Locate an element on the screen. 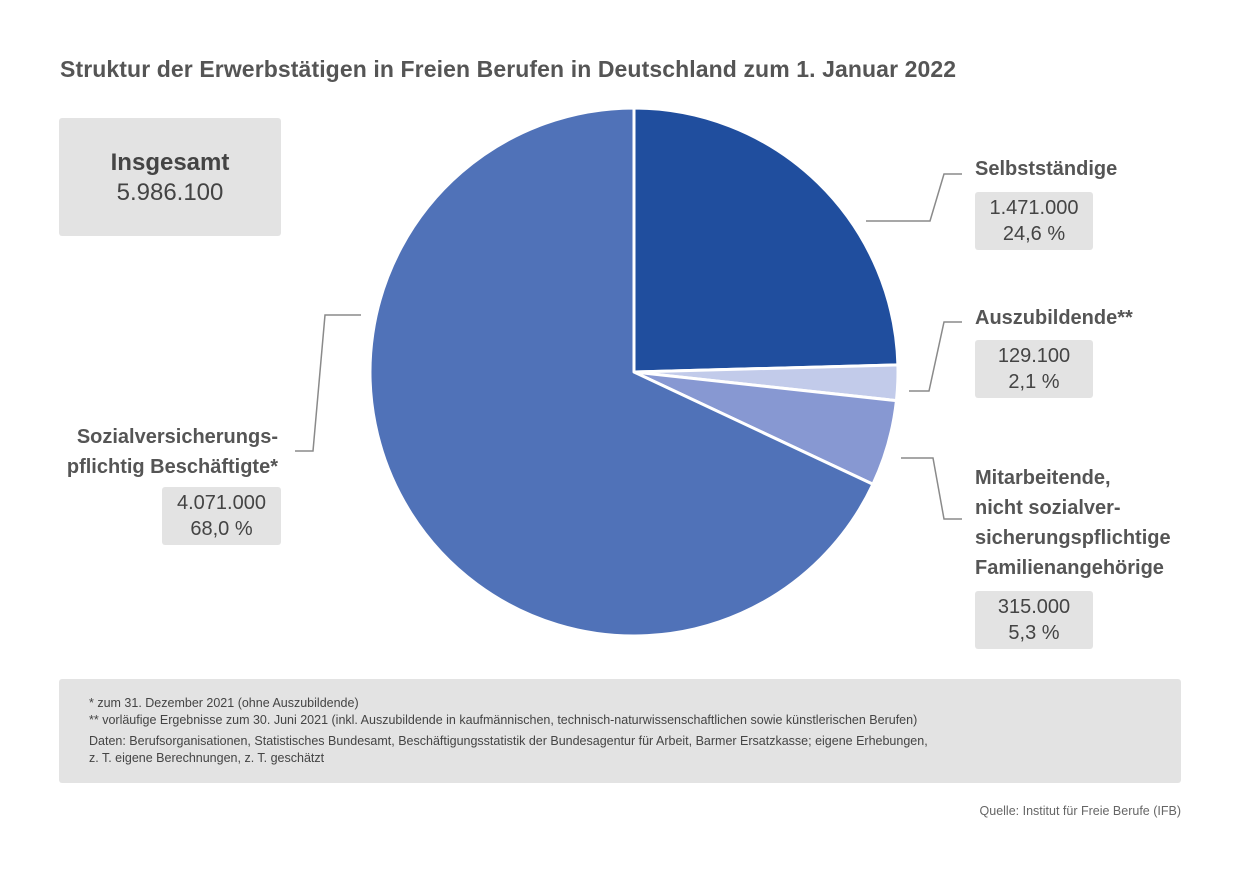 The width and height of the screenshot is (1240, 871). slice-label-line: sicherungspflichtige is located at coordinates (1073, 538).